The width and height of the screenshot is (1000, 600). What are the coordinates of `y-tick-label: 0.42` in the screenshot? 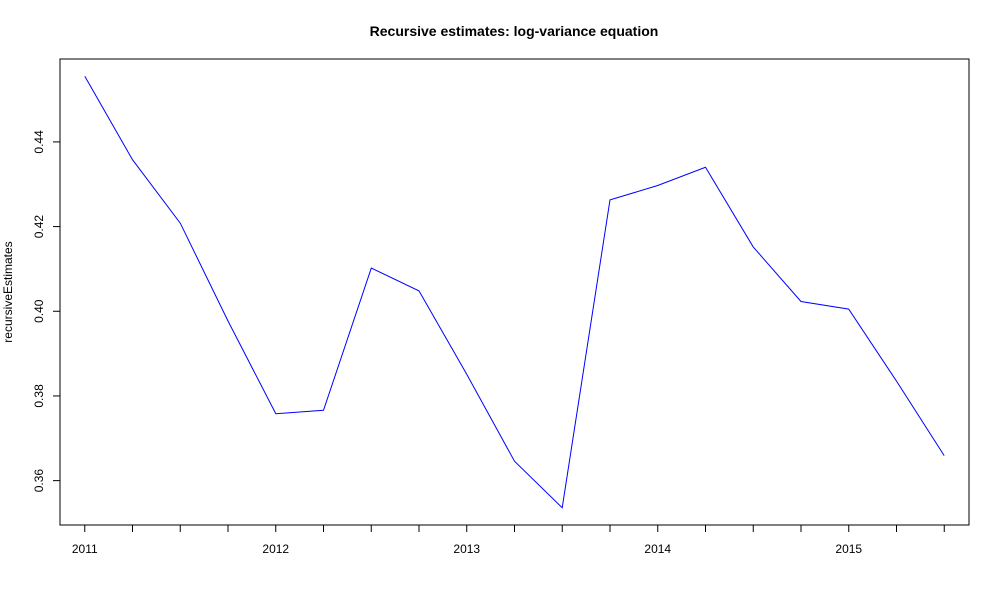 It's located at (39, 227).